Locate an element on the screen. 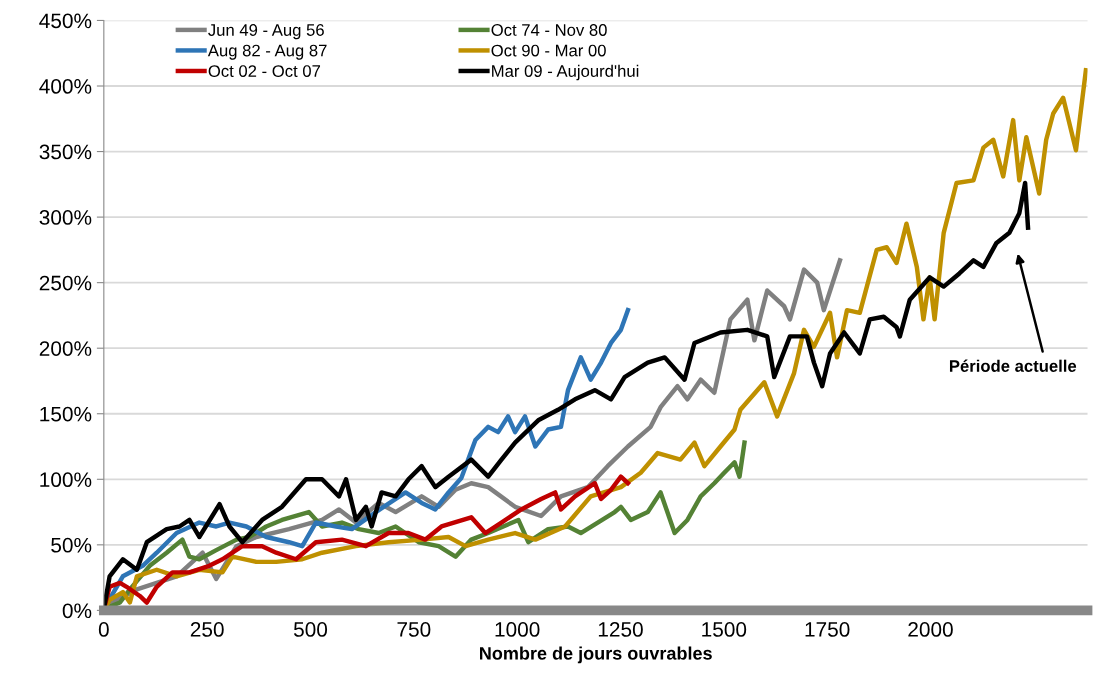 This screenshot has height=682, width=1093. x-tick-label: 1750 is located at coordinates (827, 629).